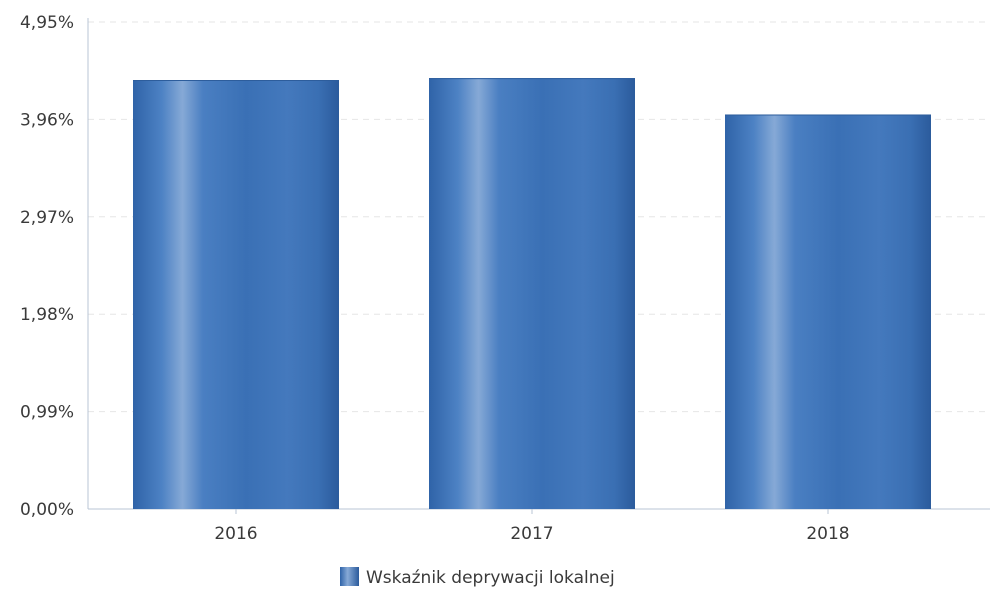 The width and height of the screenshot is (990, 592). Describe the element at coordinates (349, 576) in the screenshot. I see `legend-swatch` at that location.